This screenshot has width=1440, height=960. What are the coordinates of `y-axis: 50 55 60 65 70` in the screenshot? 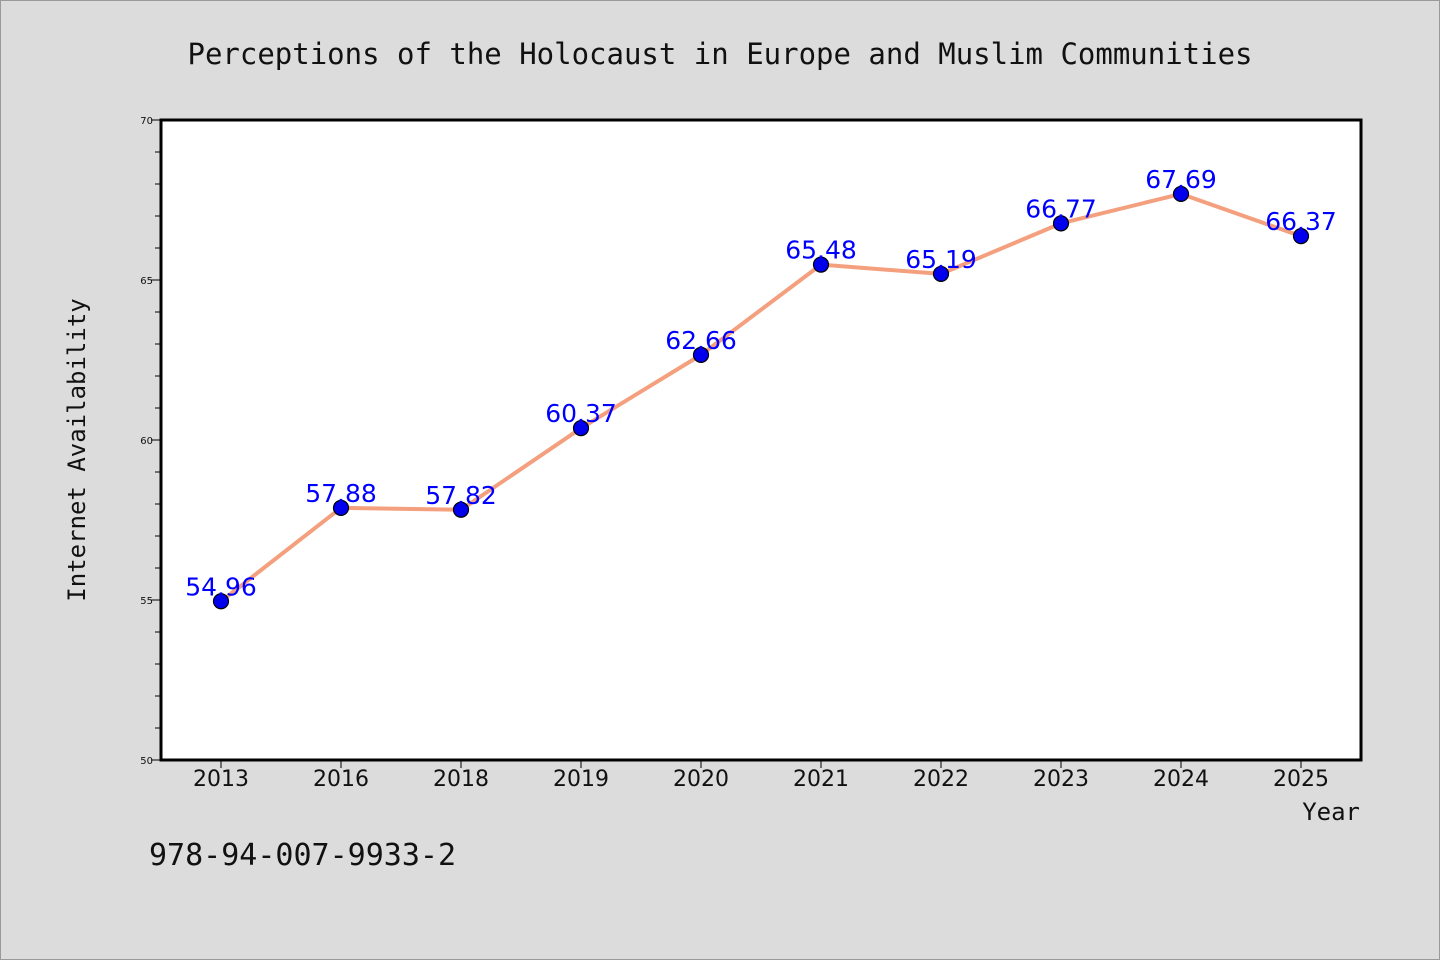 It's located at (150, 441).